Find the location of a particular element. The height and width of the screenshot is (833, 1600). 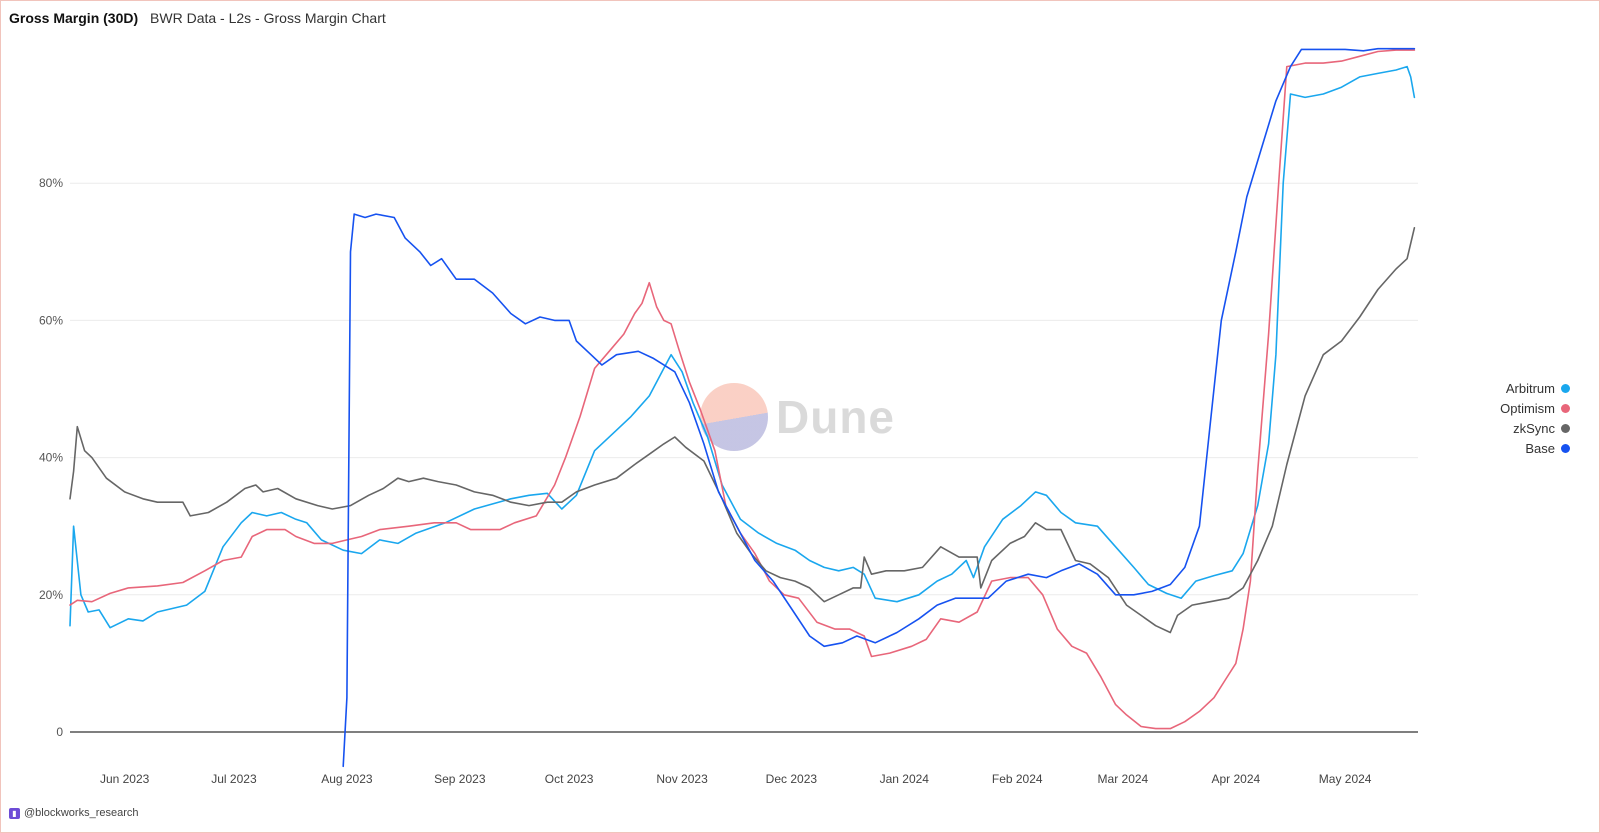

x-tick-label: Mar 2024 is located at coordinates (1123, 779).